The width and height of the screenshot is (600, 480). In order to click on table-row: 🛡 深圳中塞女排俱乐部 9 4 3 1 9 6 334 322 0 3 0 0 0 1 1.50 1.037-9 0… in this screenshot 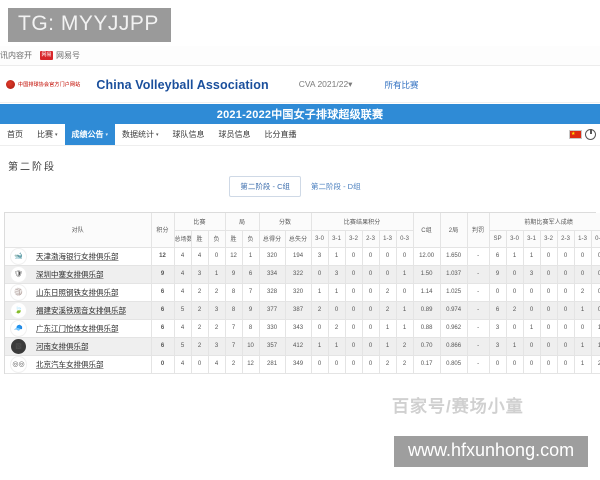, I will do `click(302, 274)`.